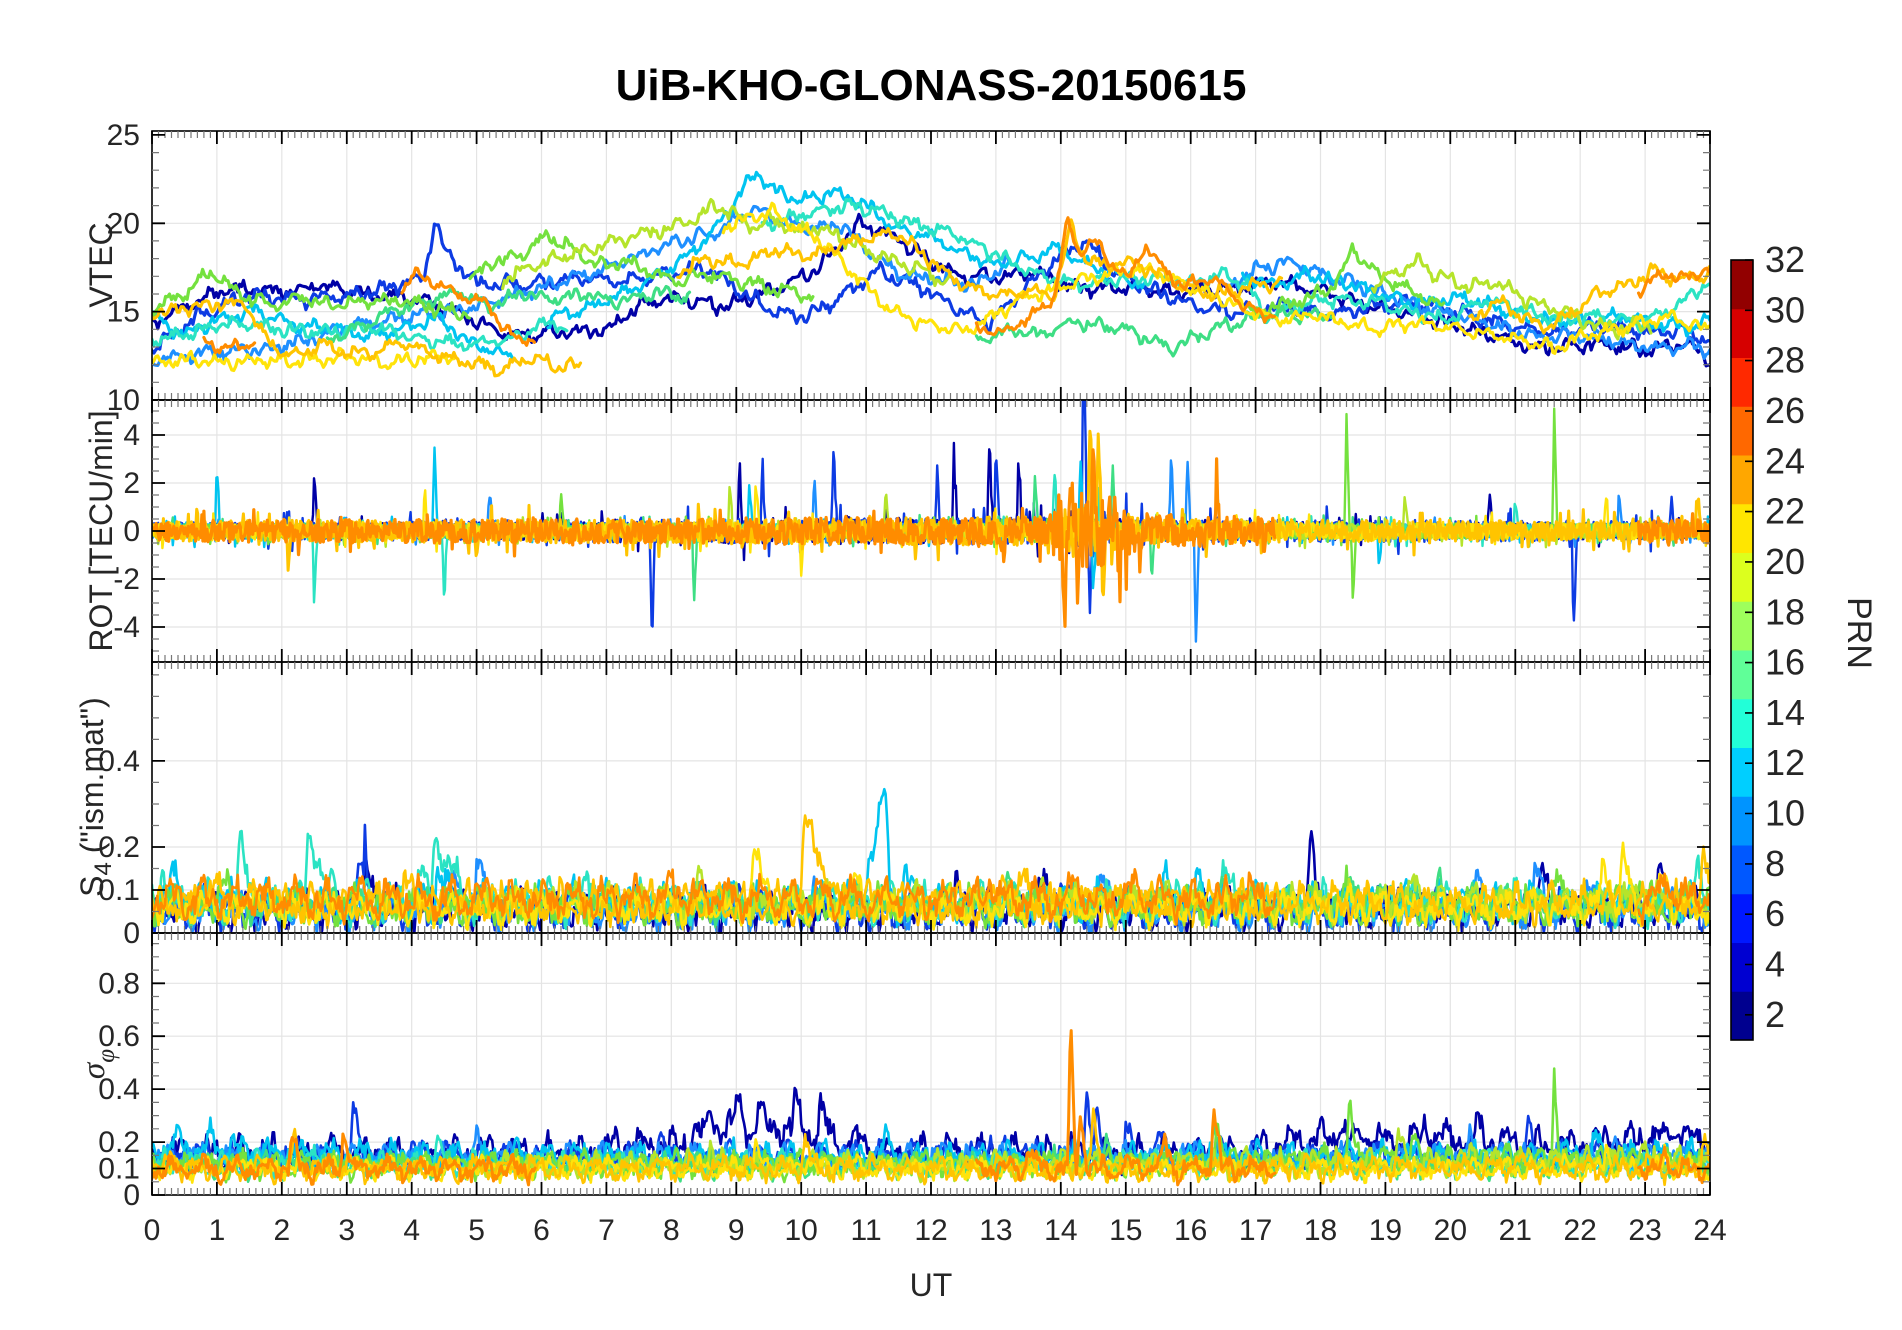  What do you see at coordinates (131, 933) in the screenshot?
I see `y-tick-label-s4: 0` at bounding box center [131, 933].